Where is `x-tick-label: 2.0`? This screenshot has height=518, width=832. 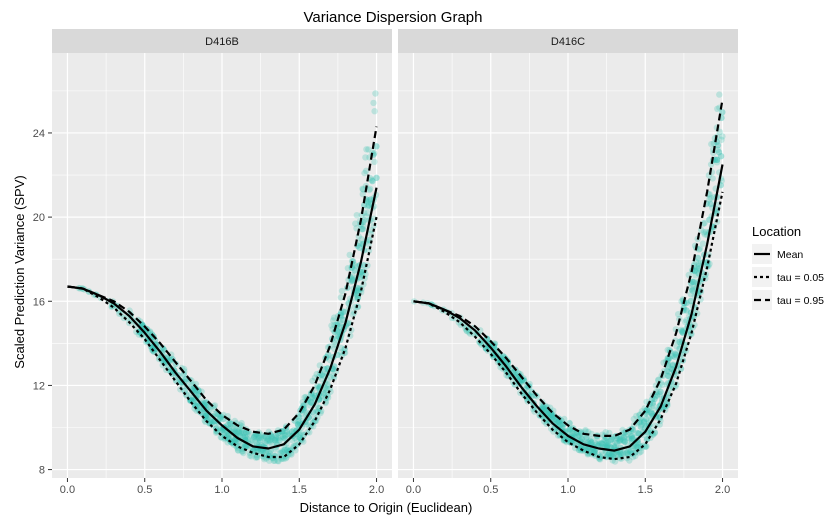 x-tick-label: 2.0 is located at coordinates (722, 490).